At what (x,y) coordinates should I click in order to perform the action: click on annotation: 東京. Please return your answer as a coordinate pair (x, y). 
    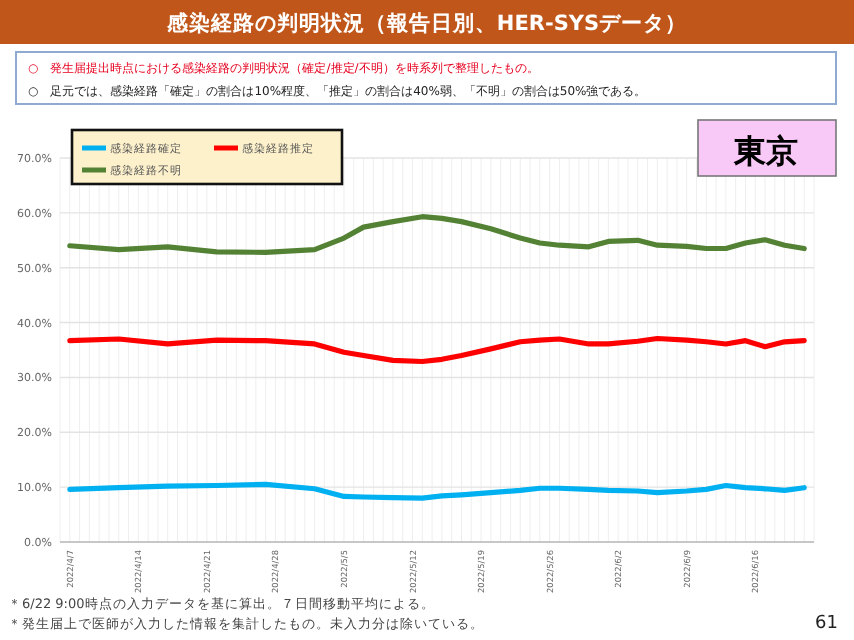
    Looking at the image, I should click on (765, 151).